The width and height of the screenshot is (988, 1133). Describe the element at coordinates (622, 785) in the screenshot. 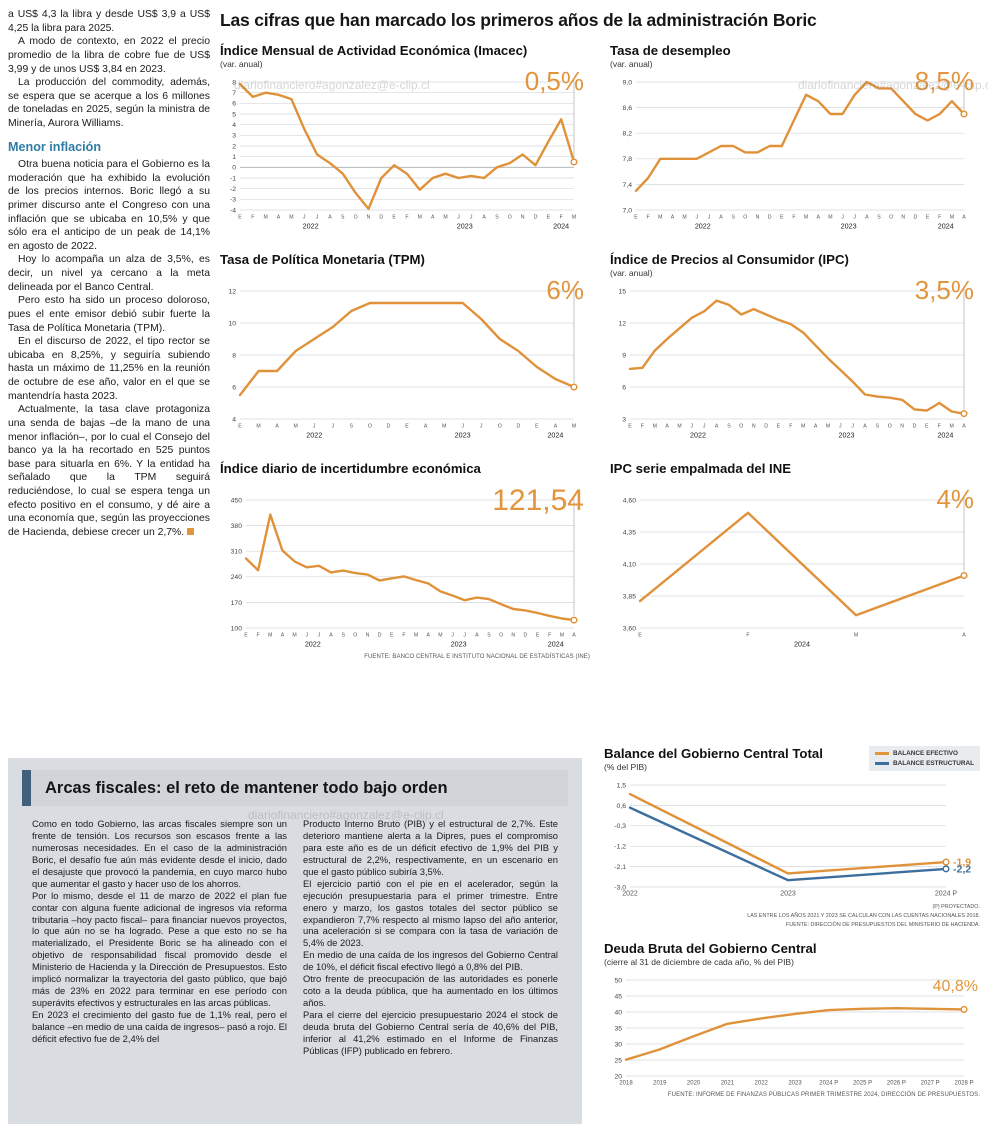

I see `svg-text: 1,5` at that location.